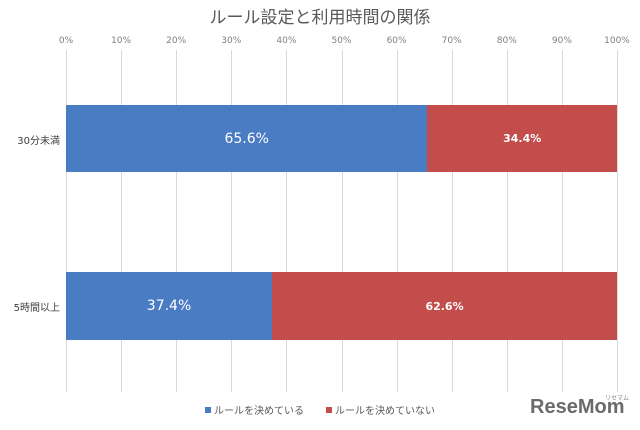 This screenshot has height=430, width=640. What do you see at coordinates (121, 41) in the screenshot?
I see `x-tick-label: 10%` at bounding box center [121, 41].